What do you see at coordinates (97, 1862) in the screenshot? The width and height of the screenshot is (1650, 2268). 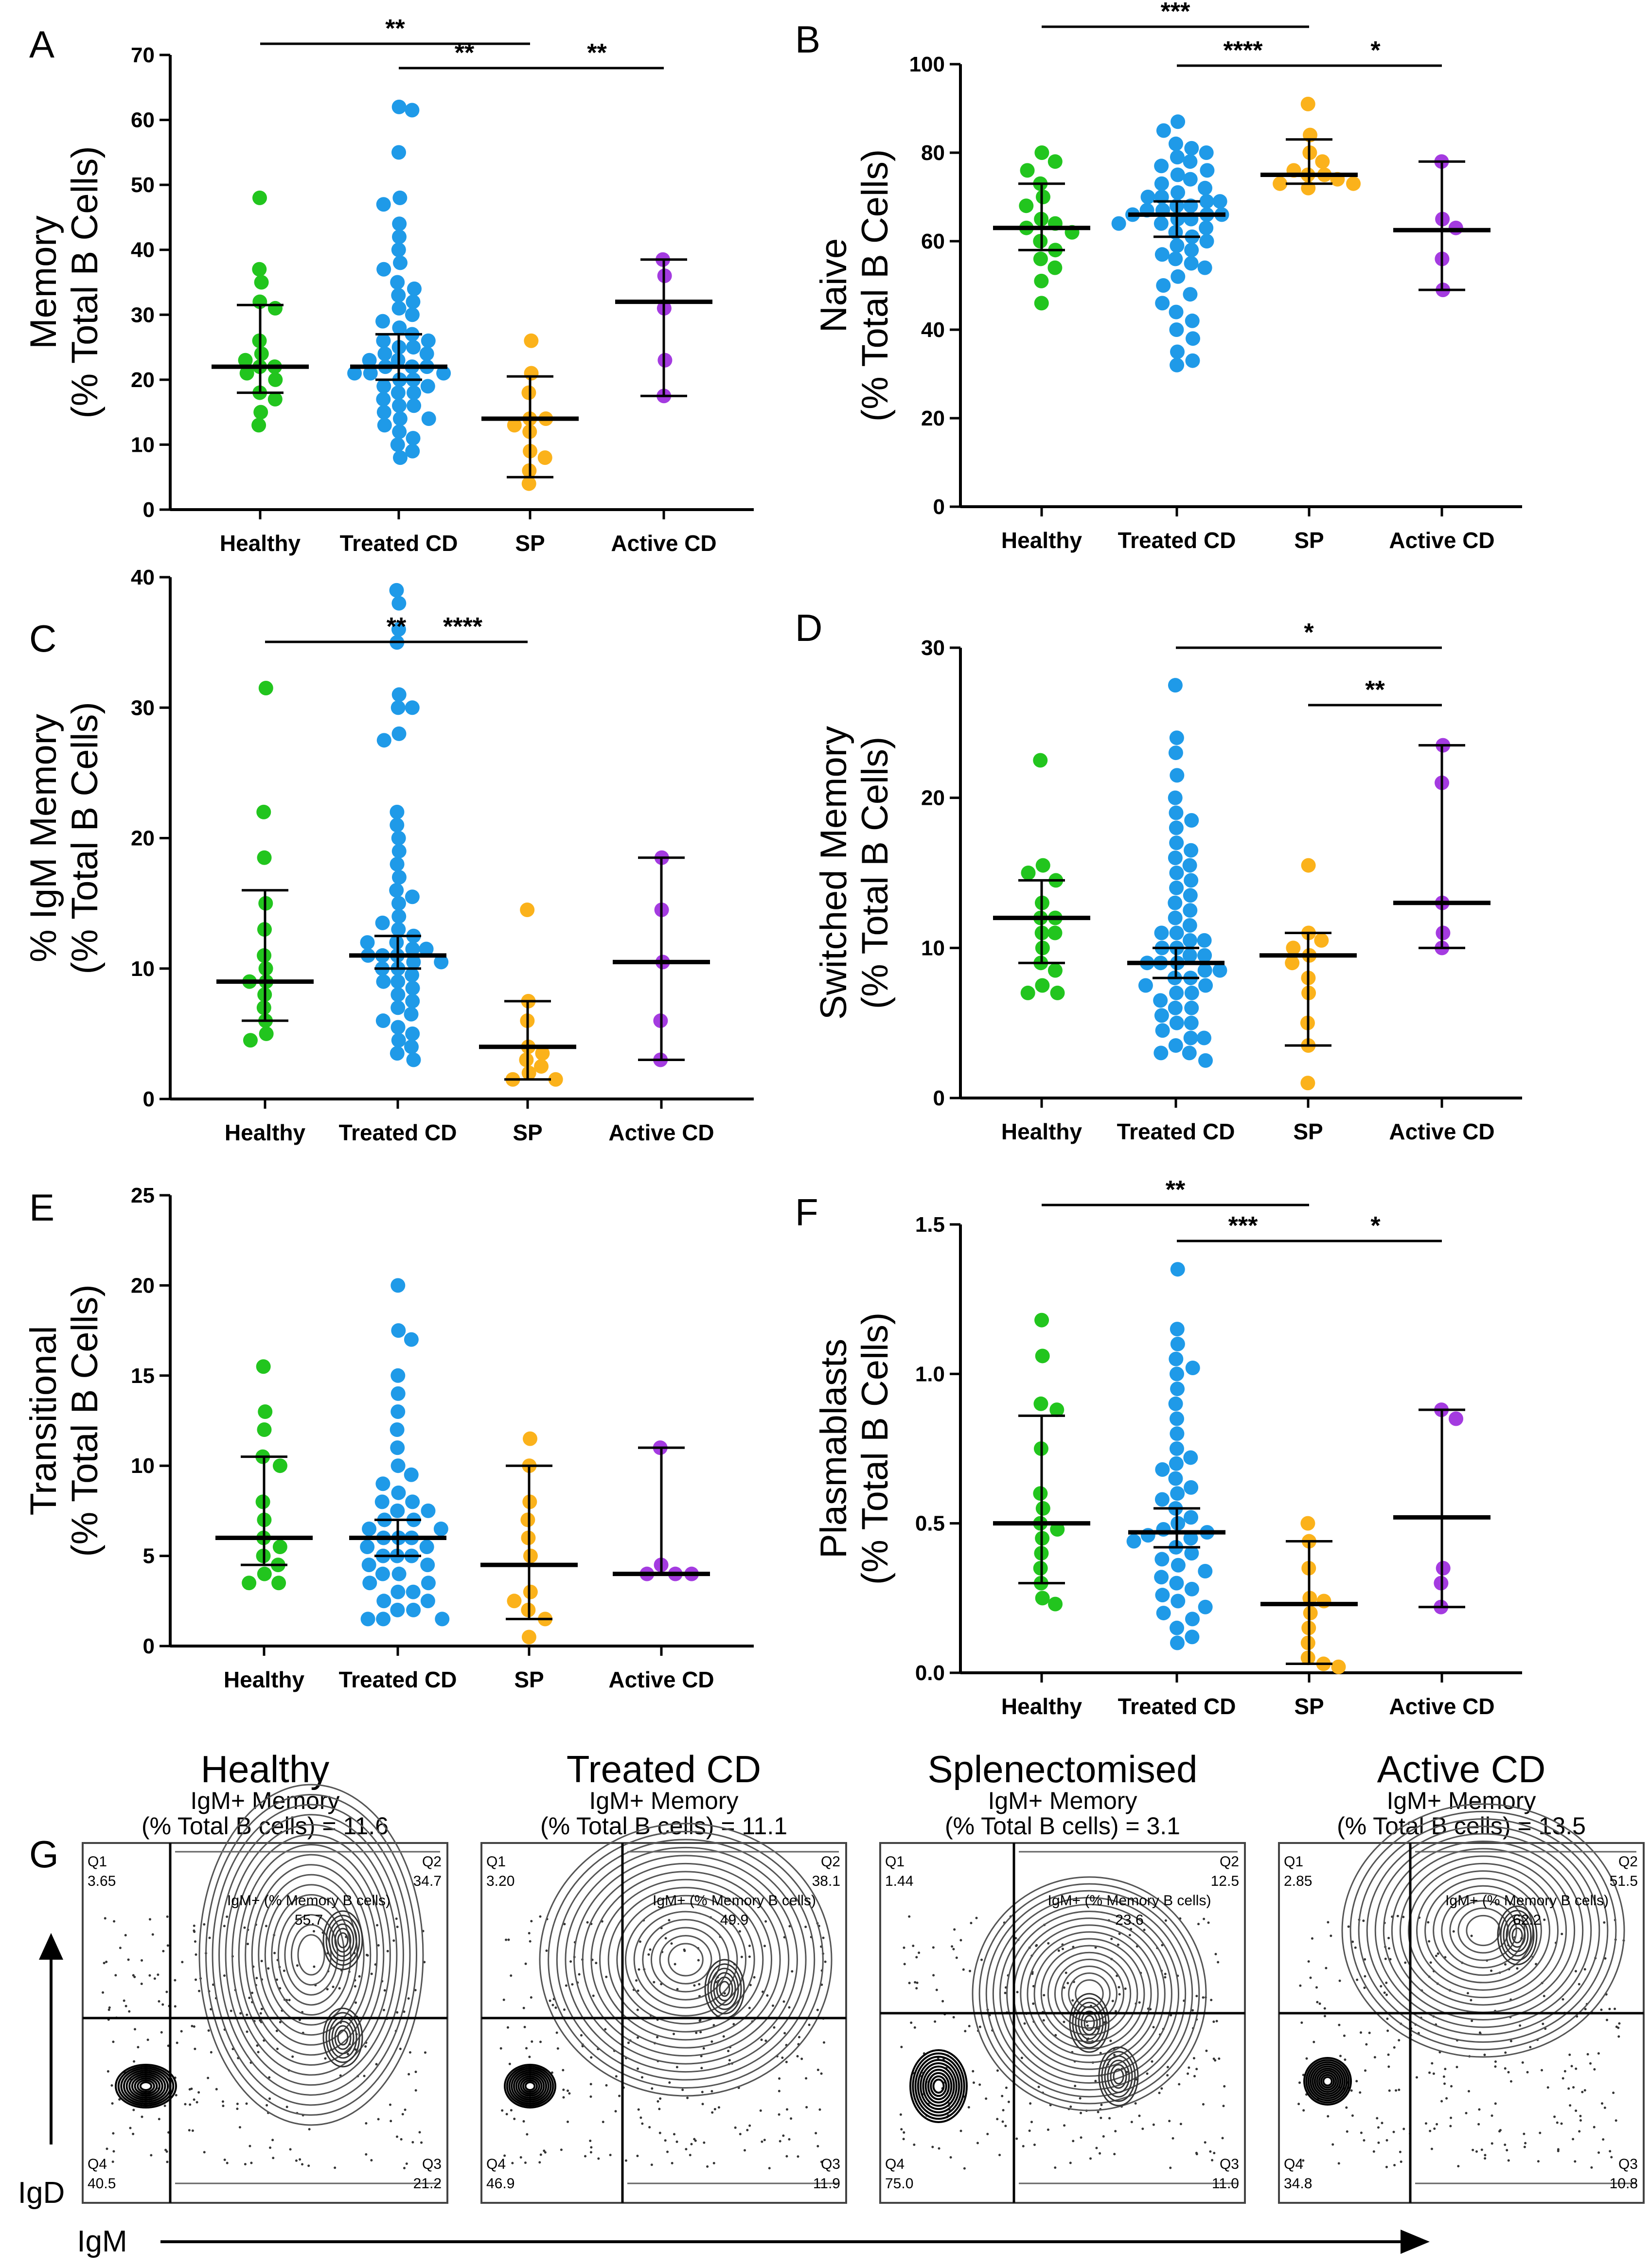 I see `q1-label: Q1` at bounding box center [97, 1862].